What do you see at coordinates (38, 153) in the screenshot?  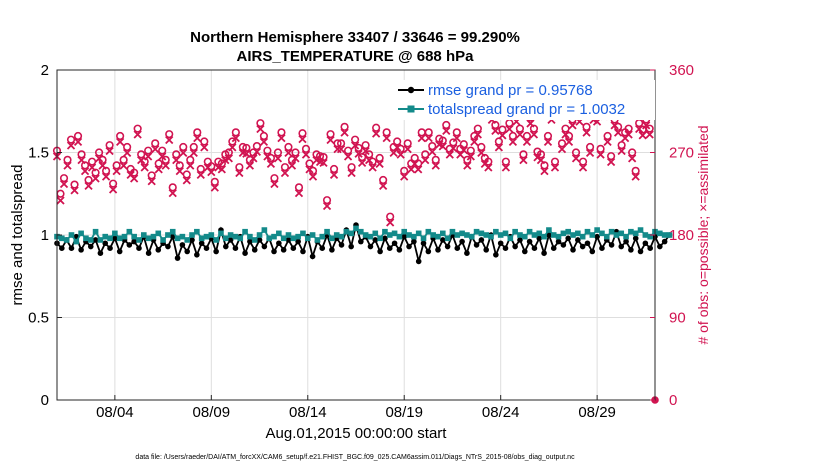 I see `y-tick-label: 1.5` at bounding box center [38, 153].